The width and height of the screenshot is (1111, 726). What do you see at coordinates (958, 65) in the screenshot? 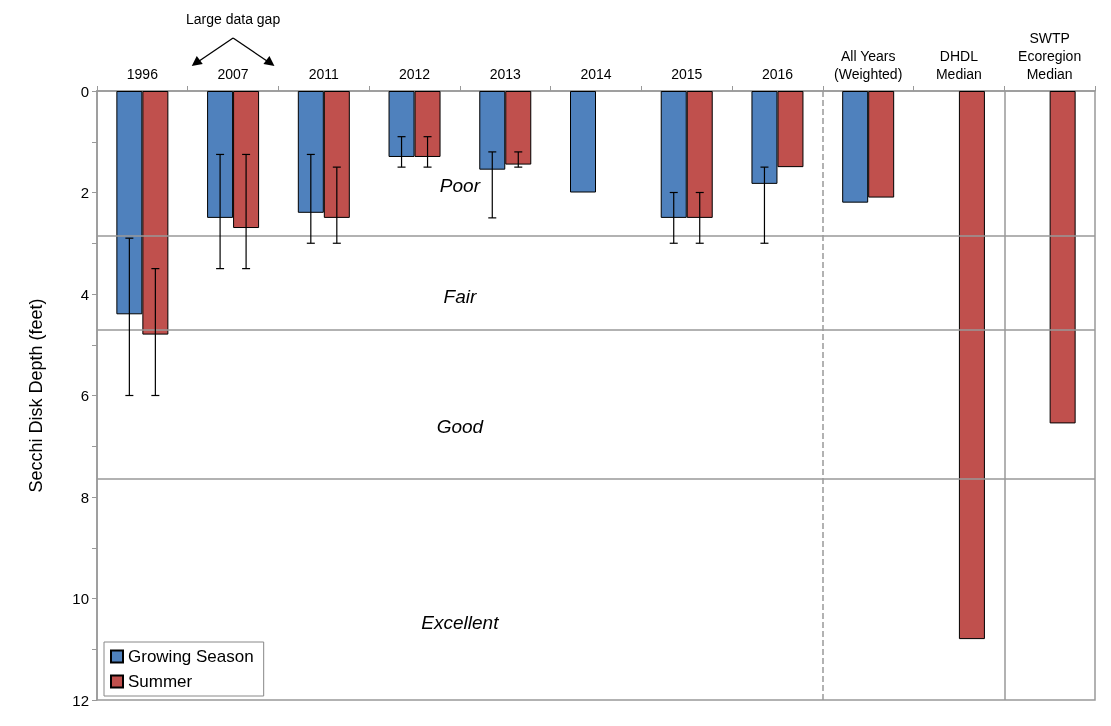
I see `x-tick-label: DHDL Median` at bounding box center [958, 65].